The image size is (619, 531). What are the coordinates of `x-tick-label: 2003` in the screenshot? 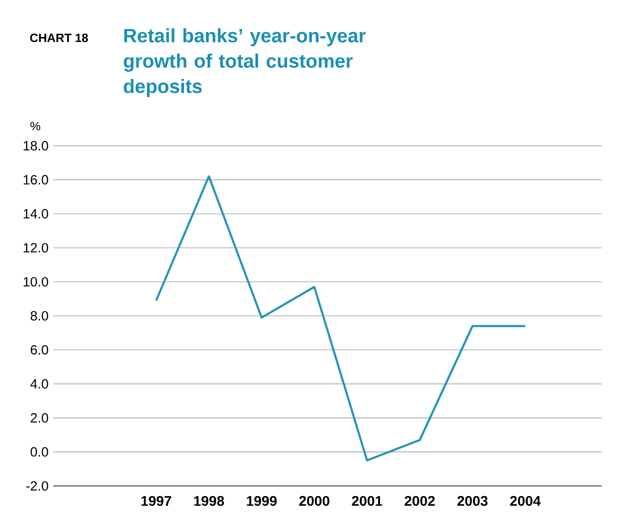 It's located at (472, 501).